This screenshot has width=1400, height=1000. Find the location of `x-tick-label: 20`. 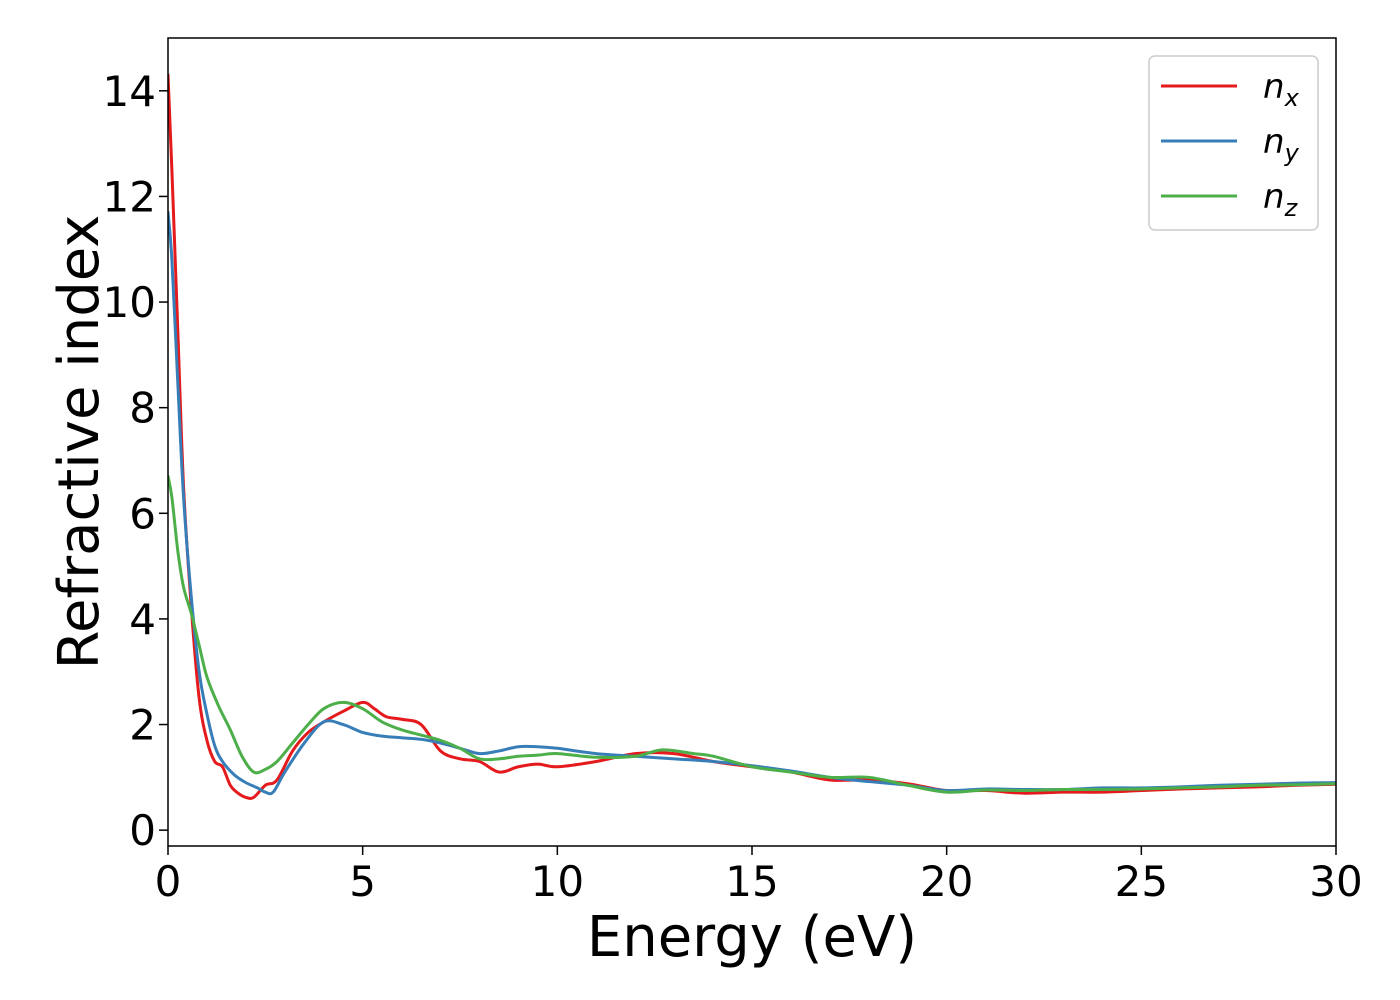

x-tick-label: 20 is located at coordinates (946, 881).